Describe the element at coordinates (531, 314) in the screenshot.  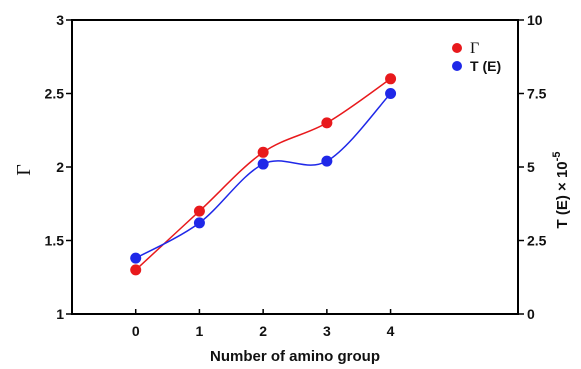
I see `y-right-tick-label: 0` at that location.